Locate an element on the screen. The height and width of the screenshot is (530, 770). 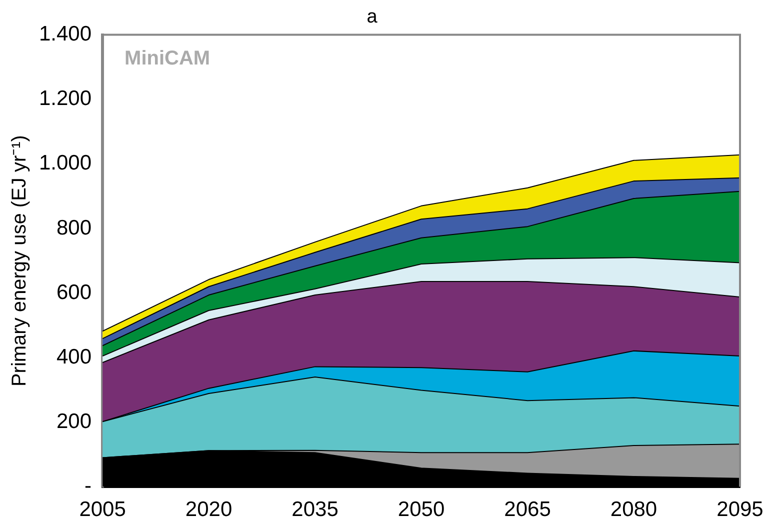
y-tick-label: 400 is located at coordinates (74, 356).